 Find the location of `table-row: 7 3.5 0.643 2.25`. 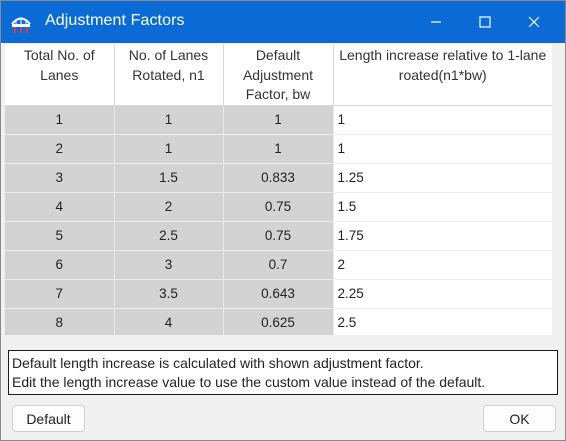

table-row: 7 3.5 0.643 2.25 is located at coordinates (278, 294).